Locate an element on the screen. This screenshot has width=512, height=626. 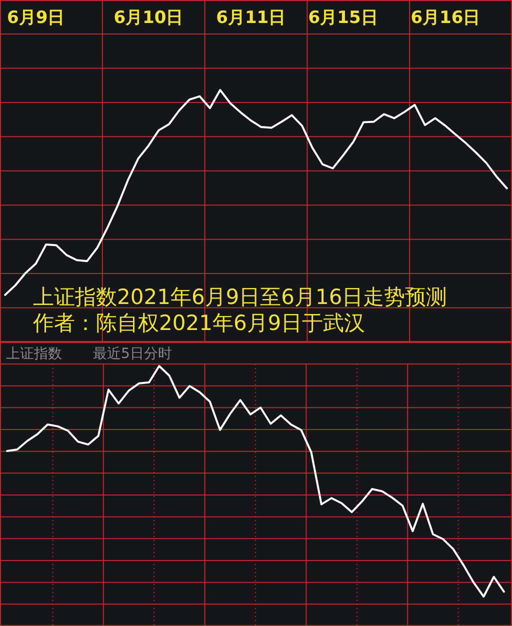
x-tick-label: 6月9日 is located at coordinates (36, 18).